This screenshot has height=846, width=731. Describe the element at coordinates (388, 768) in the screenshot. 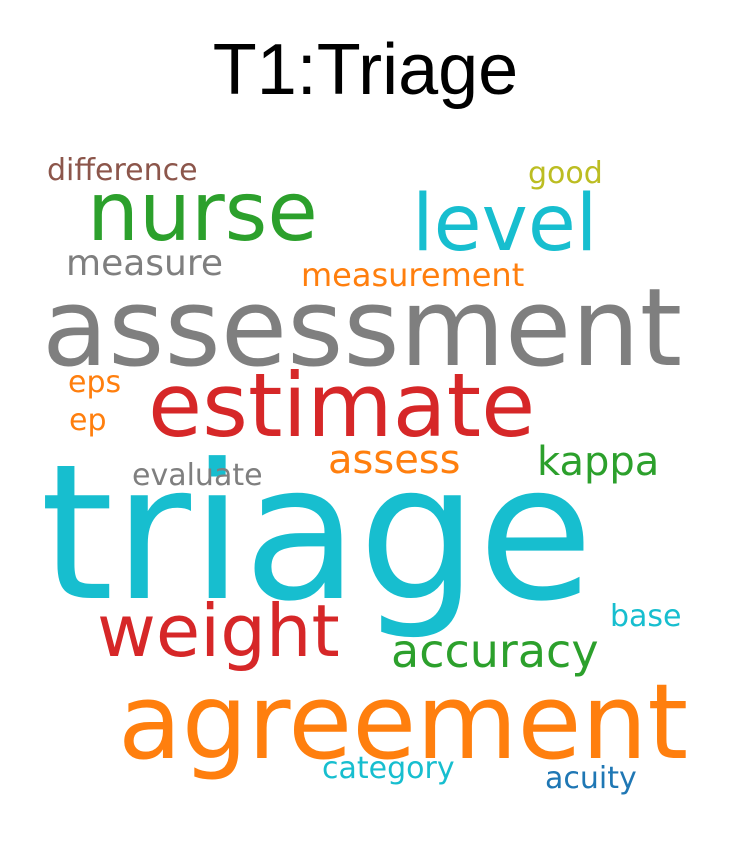

I see `word-category: category` at that location.